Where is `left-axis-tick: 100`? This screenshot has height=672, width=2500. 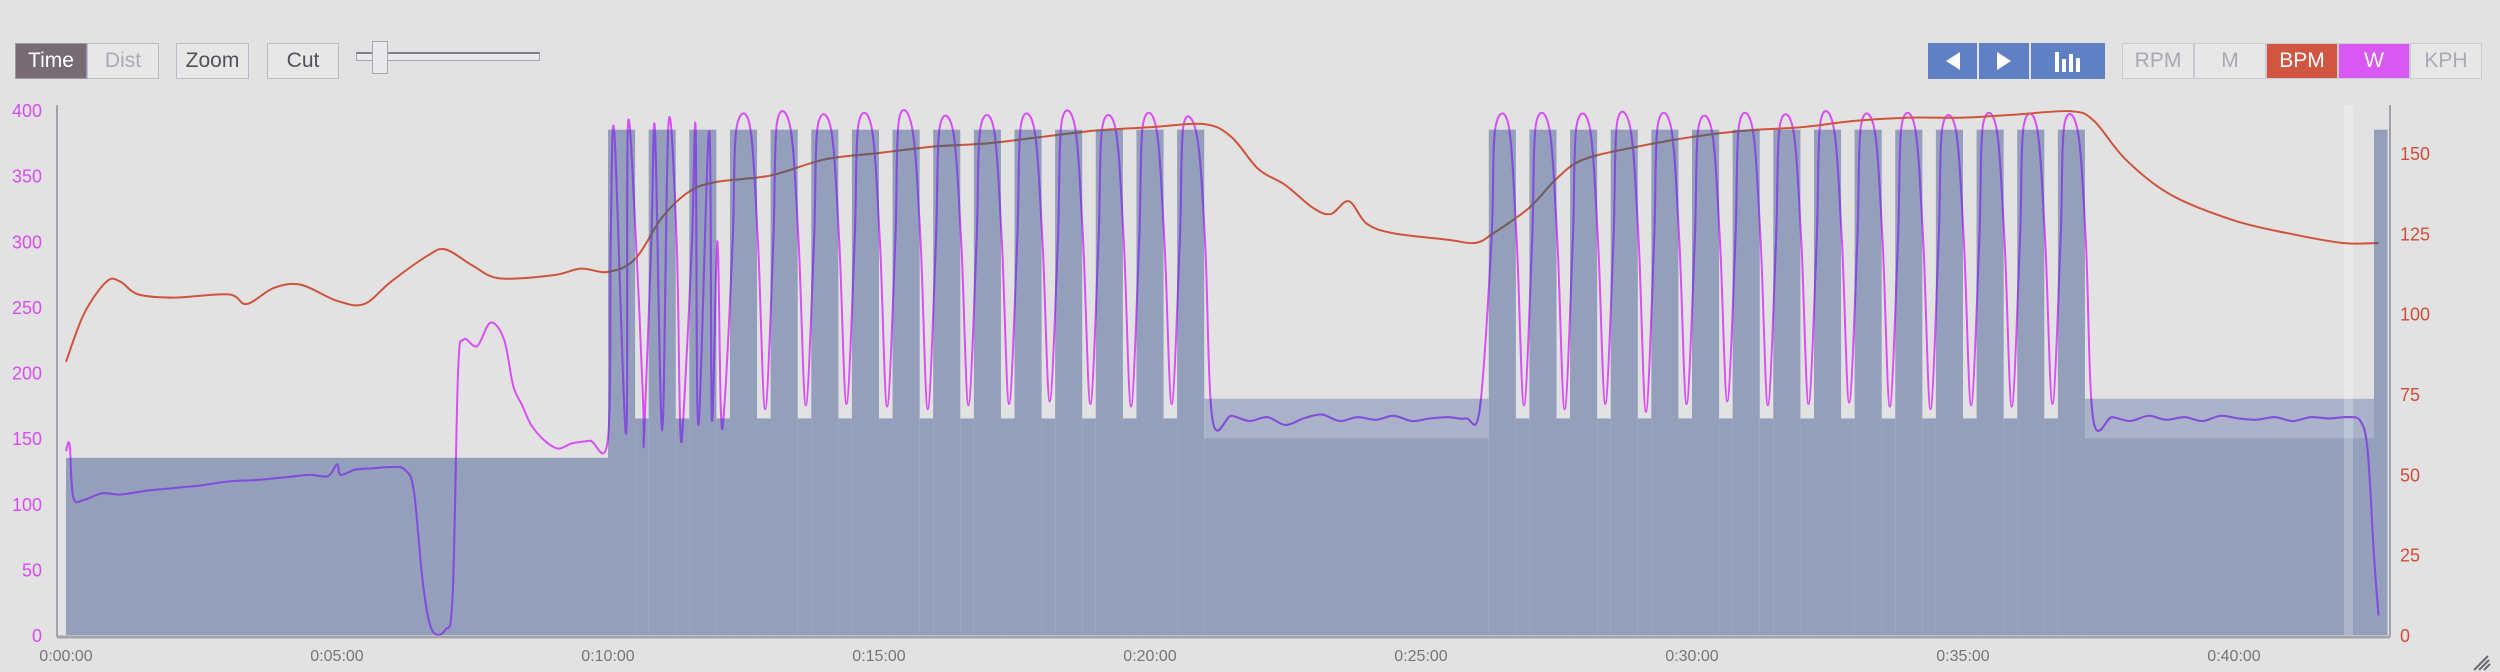
left-axis-tick: 100 is located at coordinates (27, 505).